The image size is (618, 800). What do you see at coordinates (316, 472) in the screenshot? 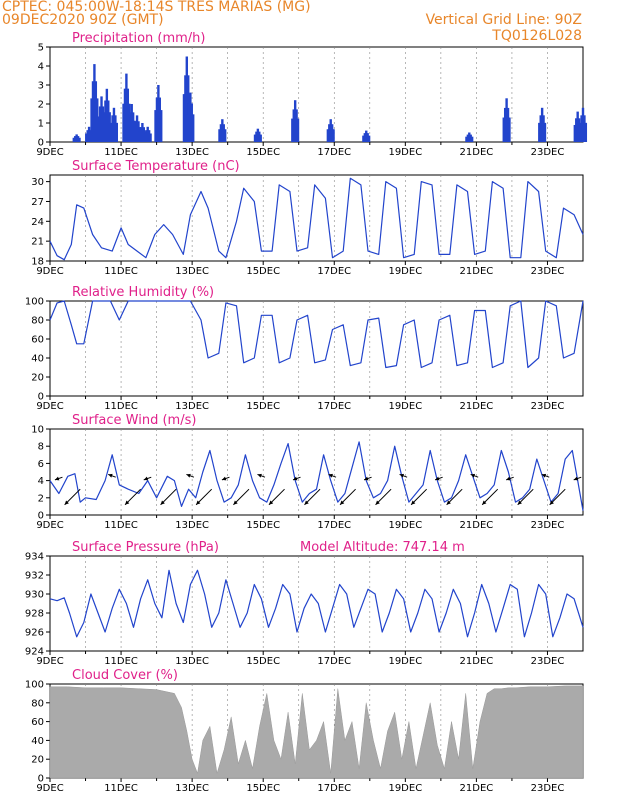
I see `wind-frame` at bounding box center [316, 472].